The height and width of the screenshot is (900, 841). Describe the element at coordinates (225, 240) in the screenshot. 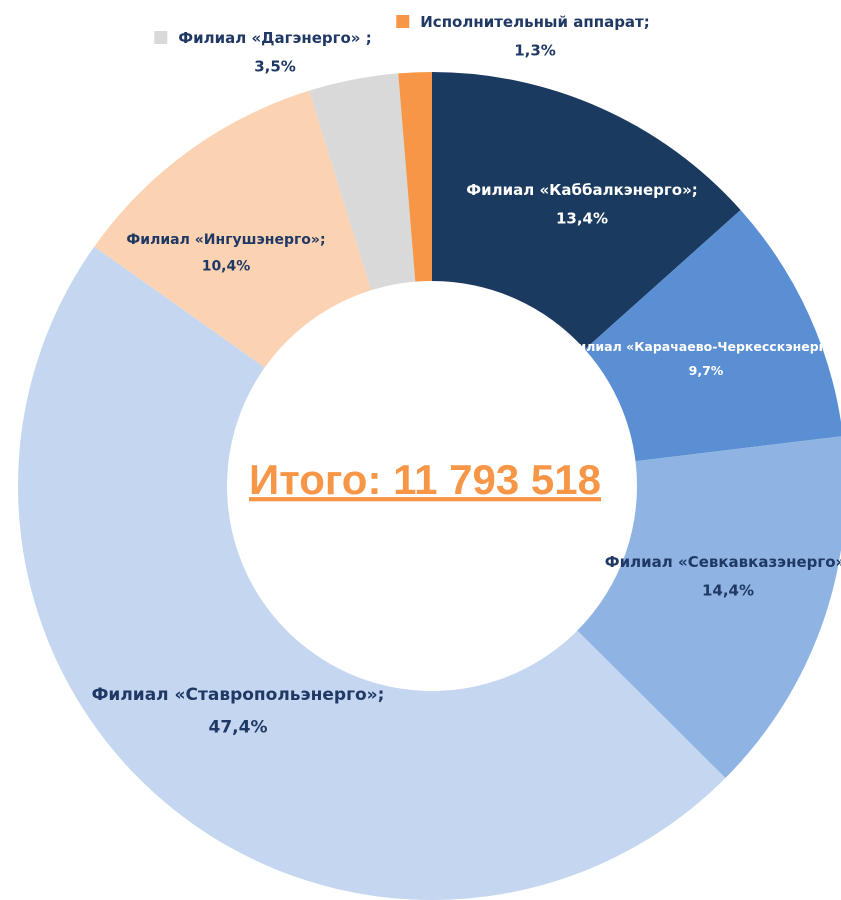

I see `slice-category: Филиал «Ингушэнерго»;` at that location.